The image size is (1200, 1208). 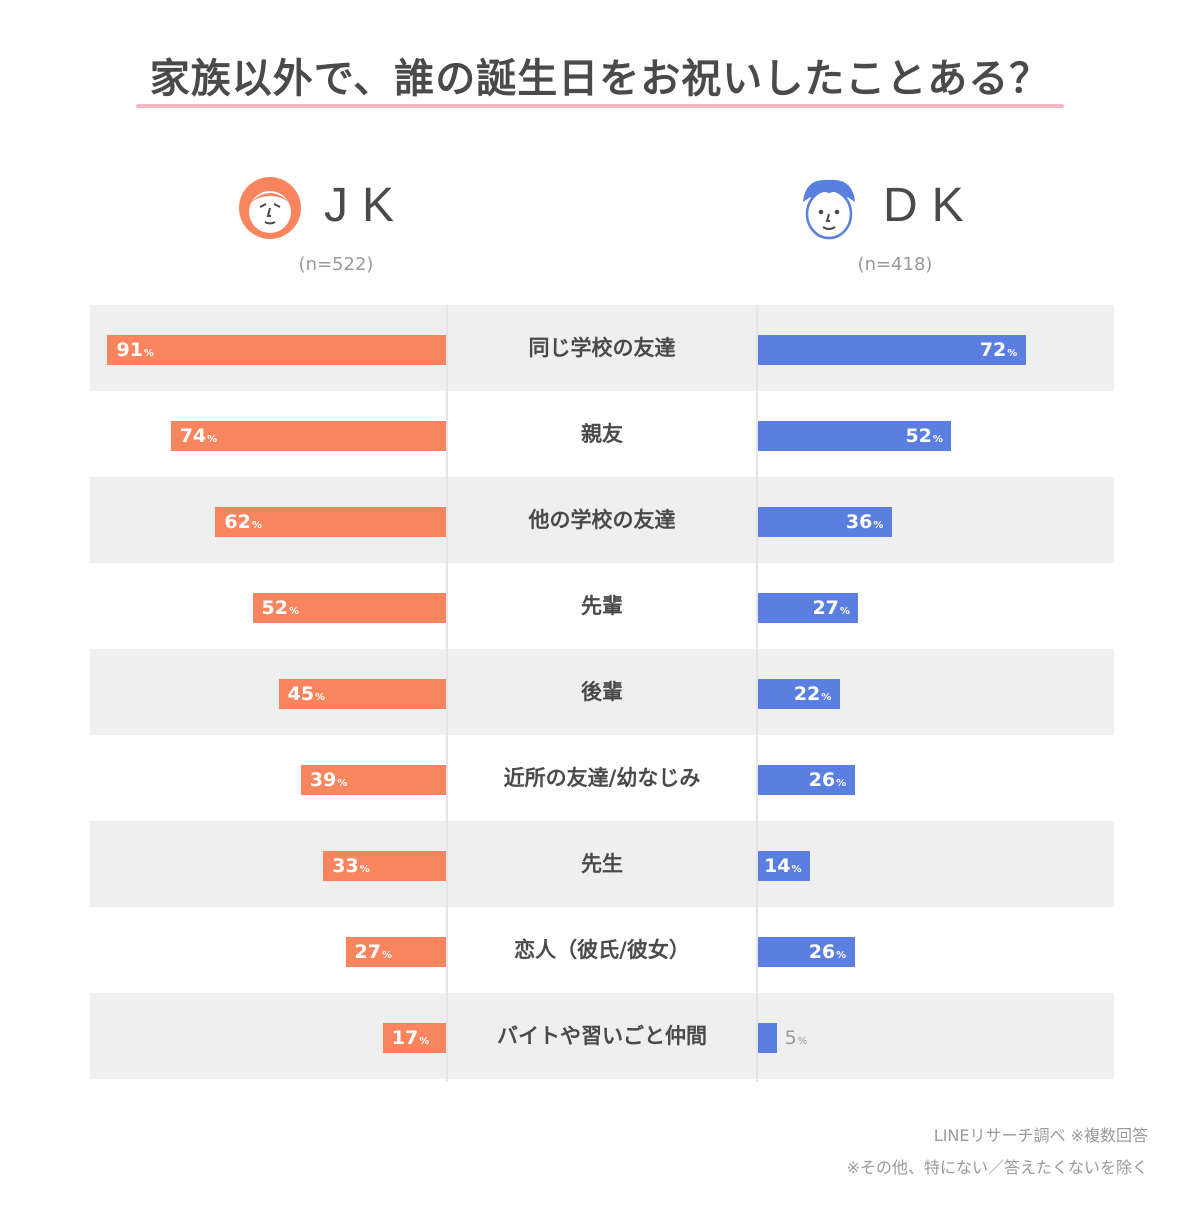 I want to click on category-label: 同じ学校の友達, so click(x=602, y=348).